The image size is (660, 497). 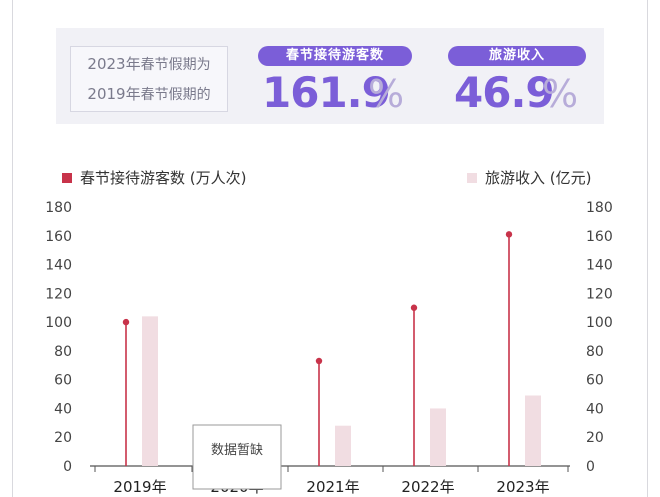 What do you see at coordinates (647, 248) in the screenshot?
I see `right-border-line` at bounding box center [647, 248].